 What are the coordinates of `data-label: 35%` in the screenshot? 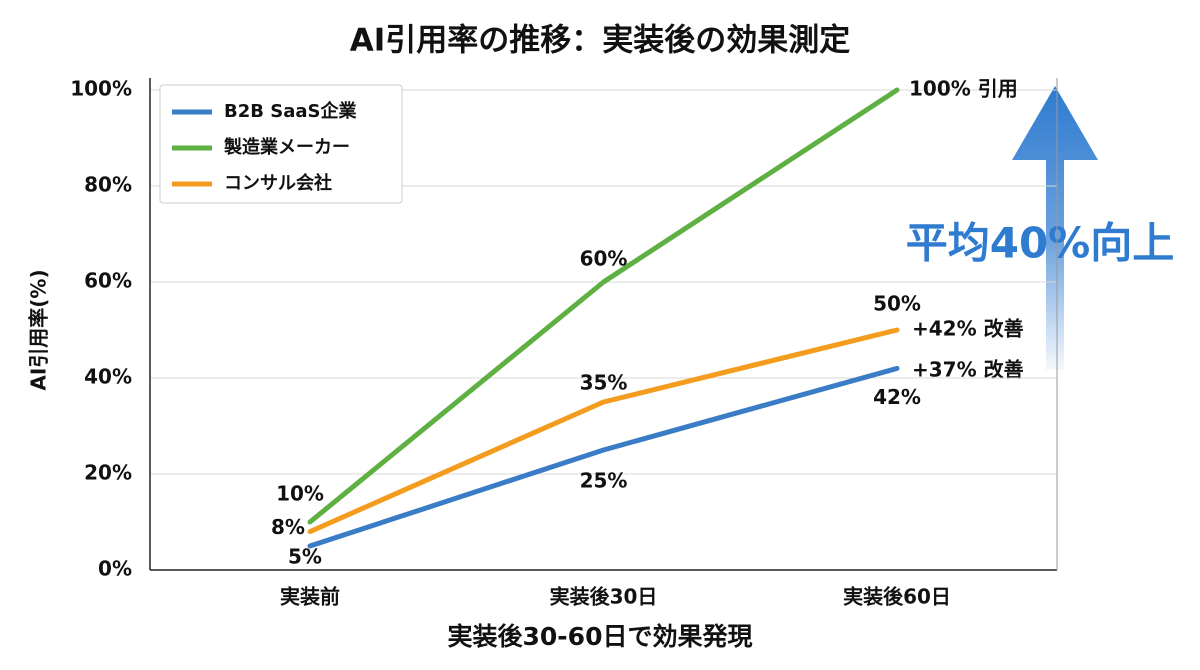 It's located at (604, 383).